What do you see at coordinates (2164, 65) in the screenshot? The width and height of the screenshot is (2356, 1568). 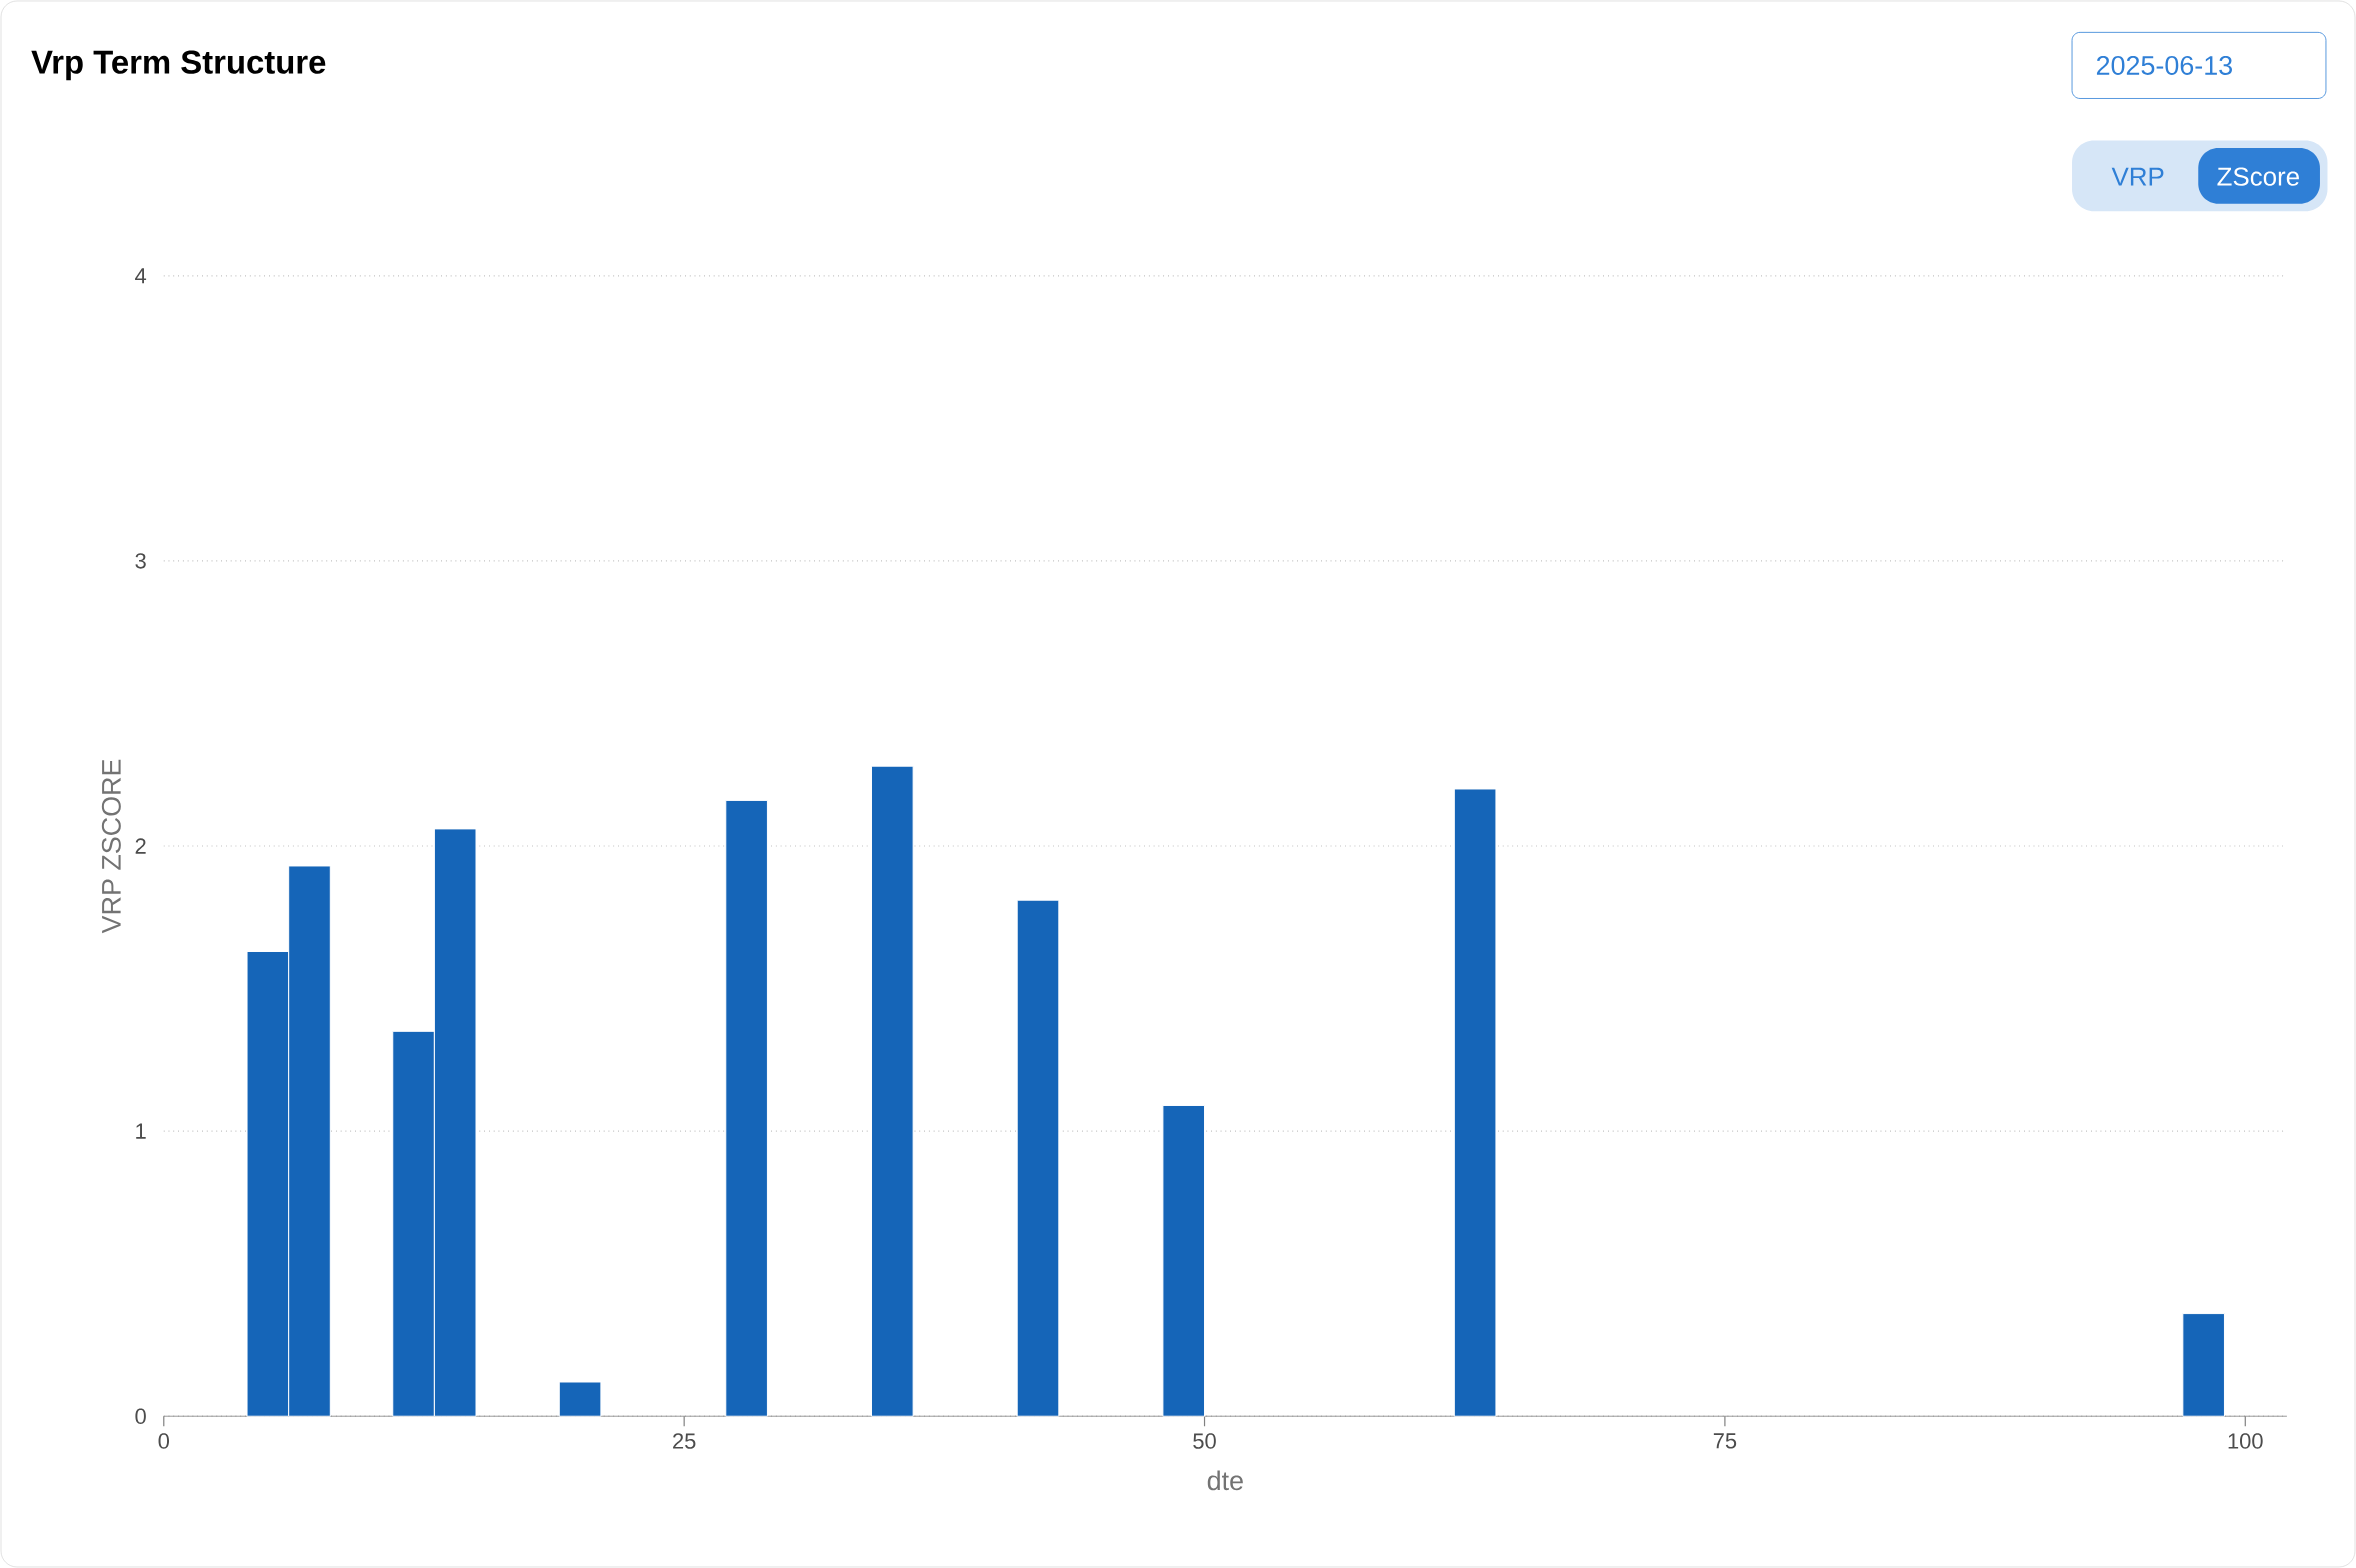 I see `chart-subtitle: 2025-06-13` at bounding box center [2164, 65].